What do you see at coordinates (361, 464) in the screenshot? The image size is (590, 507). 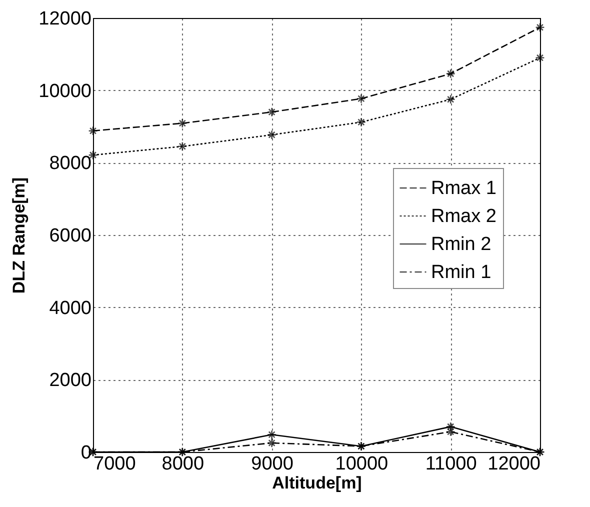 I see `x-tick-label: 10000` at bounding box center [361, 464].